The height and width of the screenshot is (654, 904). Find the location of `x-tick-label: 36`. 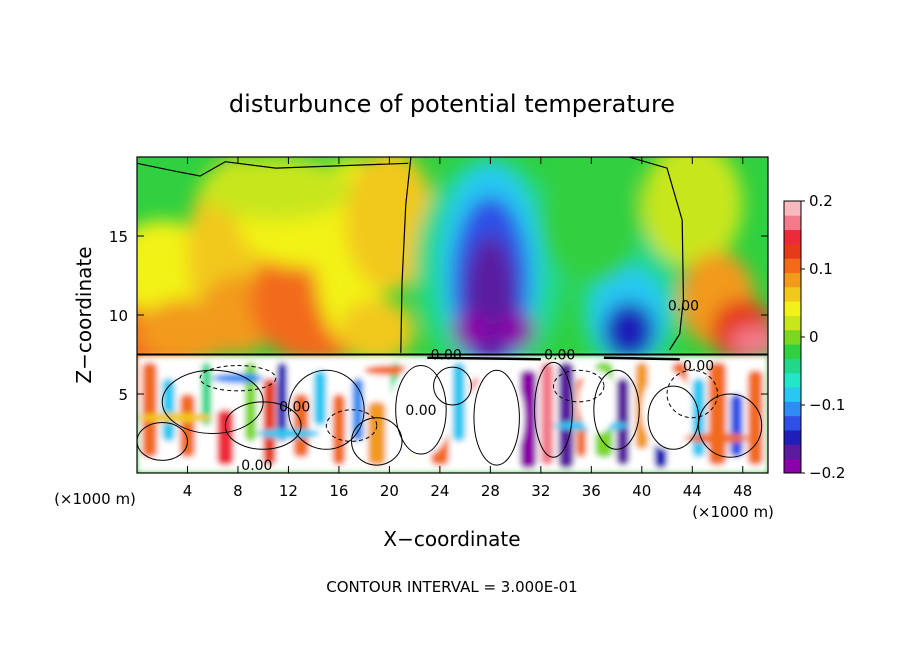

x-tick-label: 36 is located at coordinates (591, 491).